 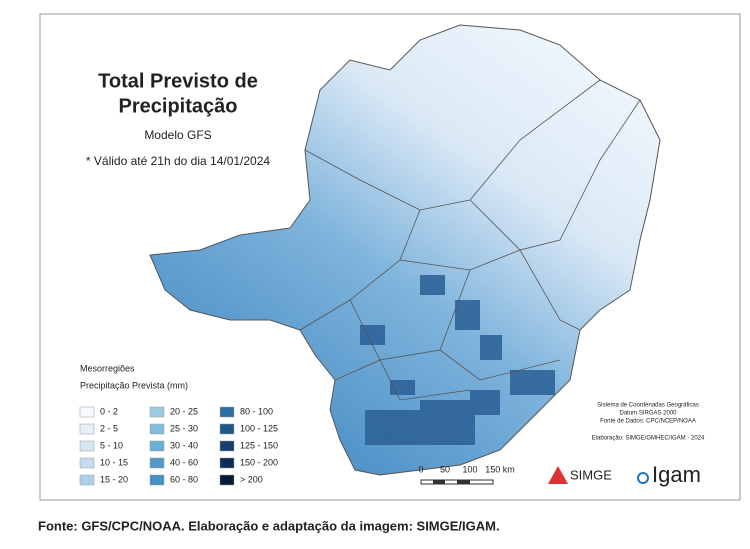 I want to click on legend-label: 20 - 25, so click(x=184, y=411).